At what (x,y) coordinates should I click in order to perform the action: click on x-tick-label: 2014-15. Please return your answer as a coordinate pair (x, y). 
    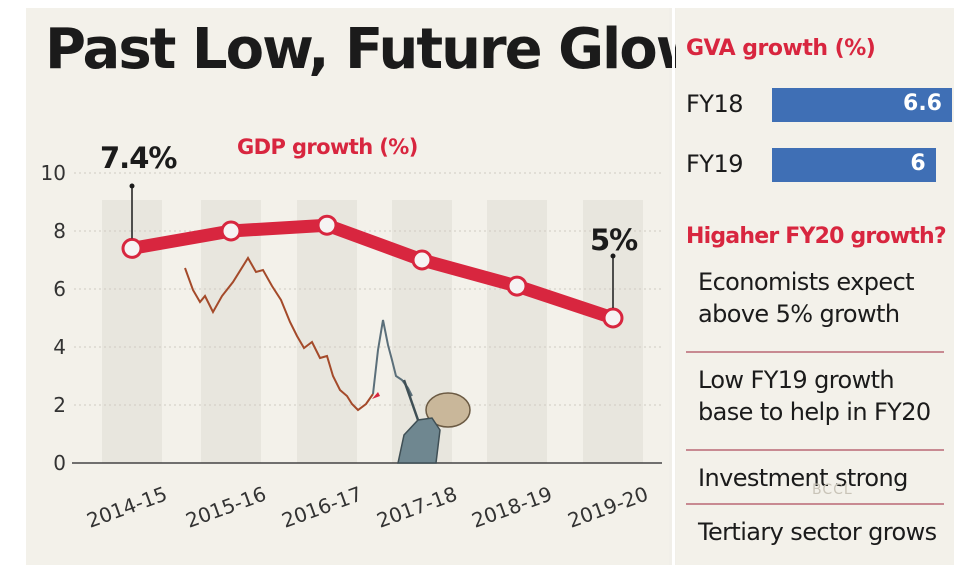
    Looking at the image, I should click on (127, 507).